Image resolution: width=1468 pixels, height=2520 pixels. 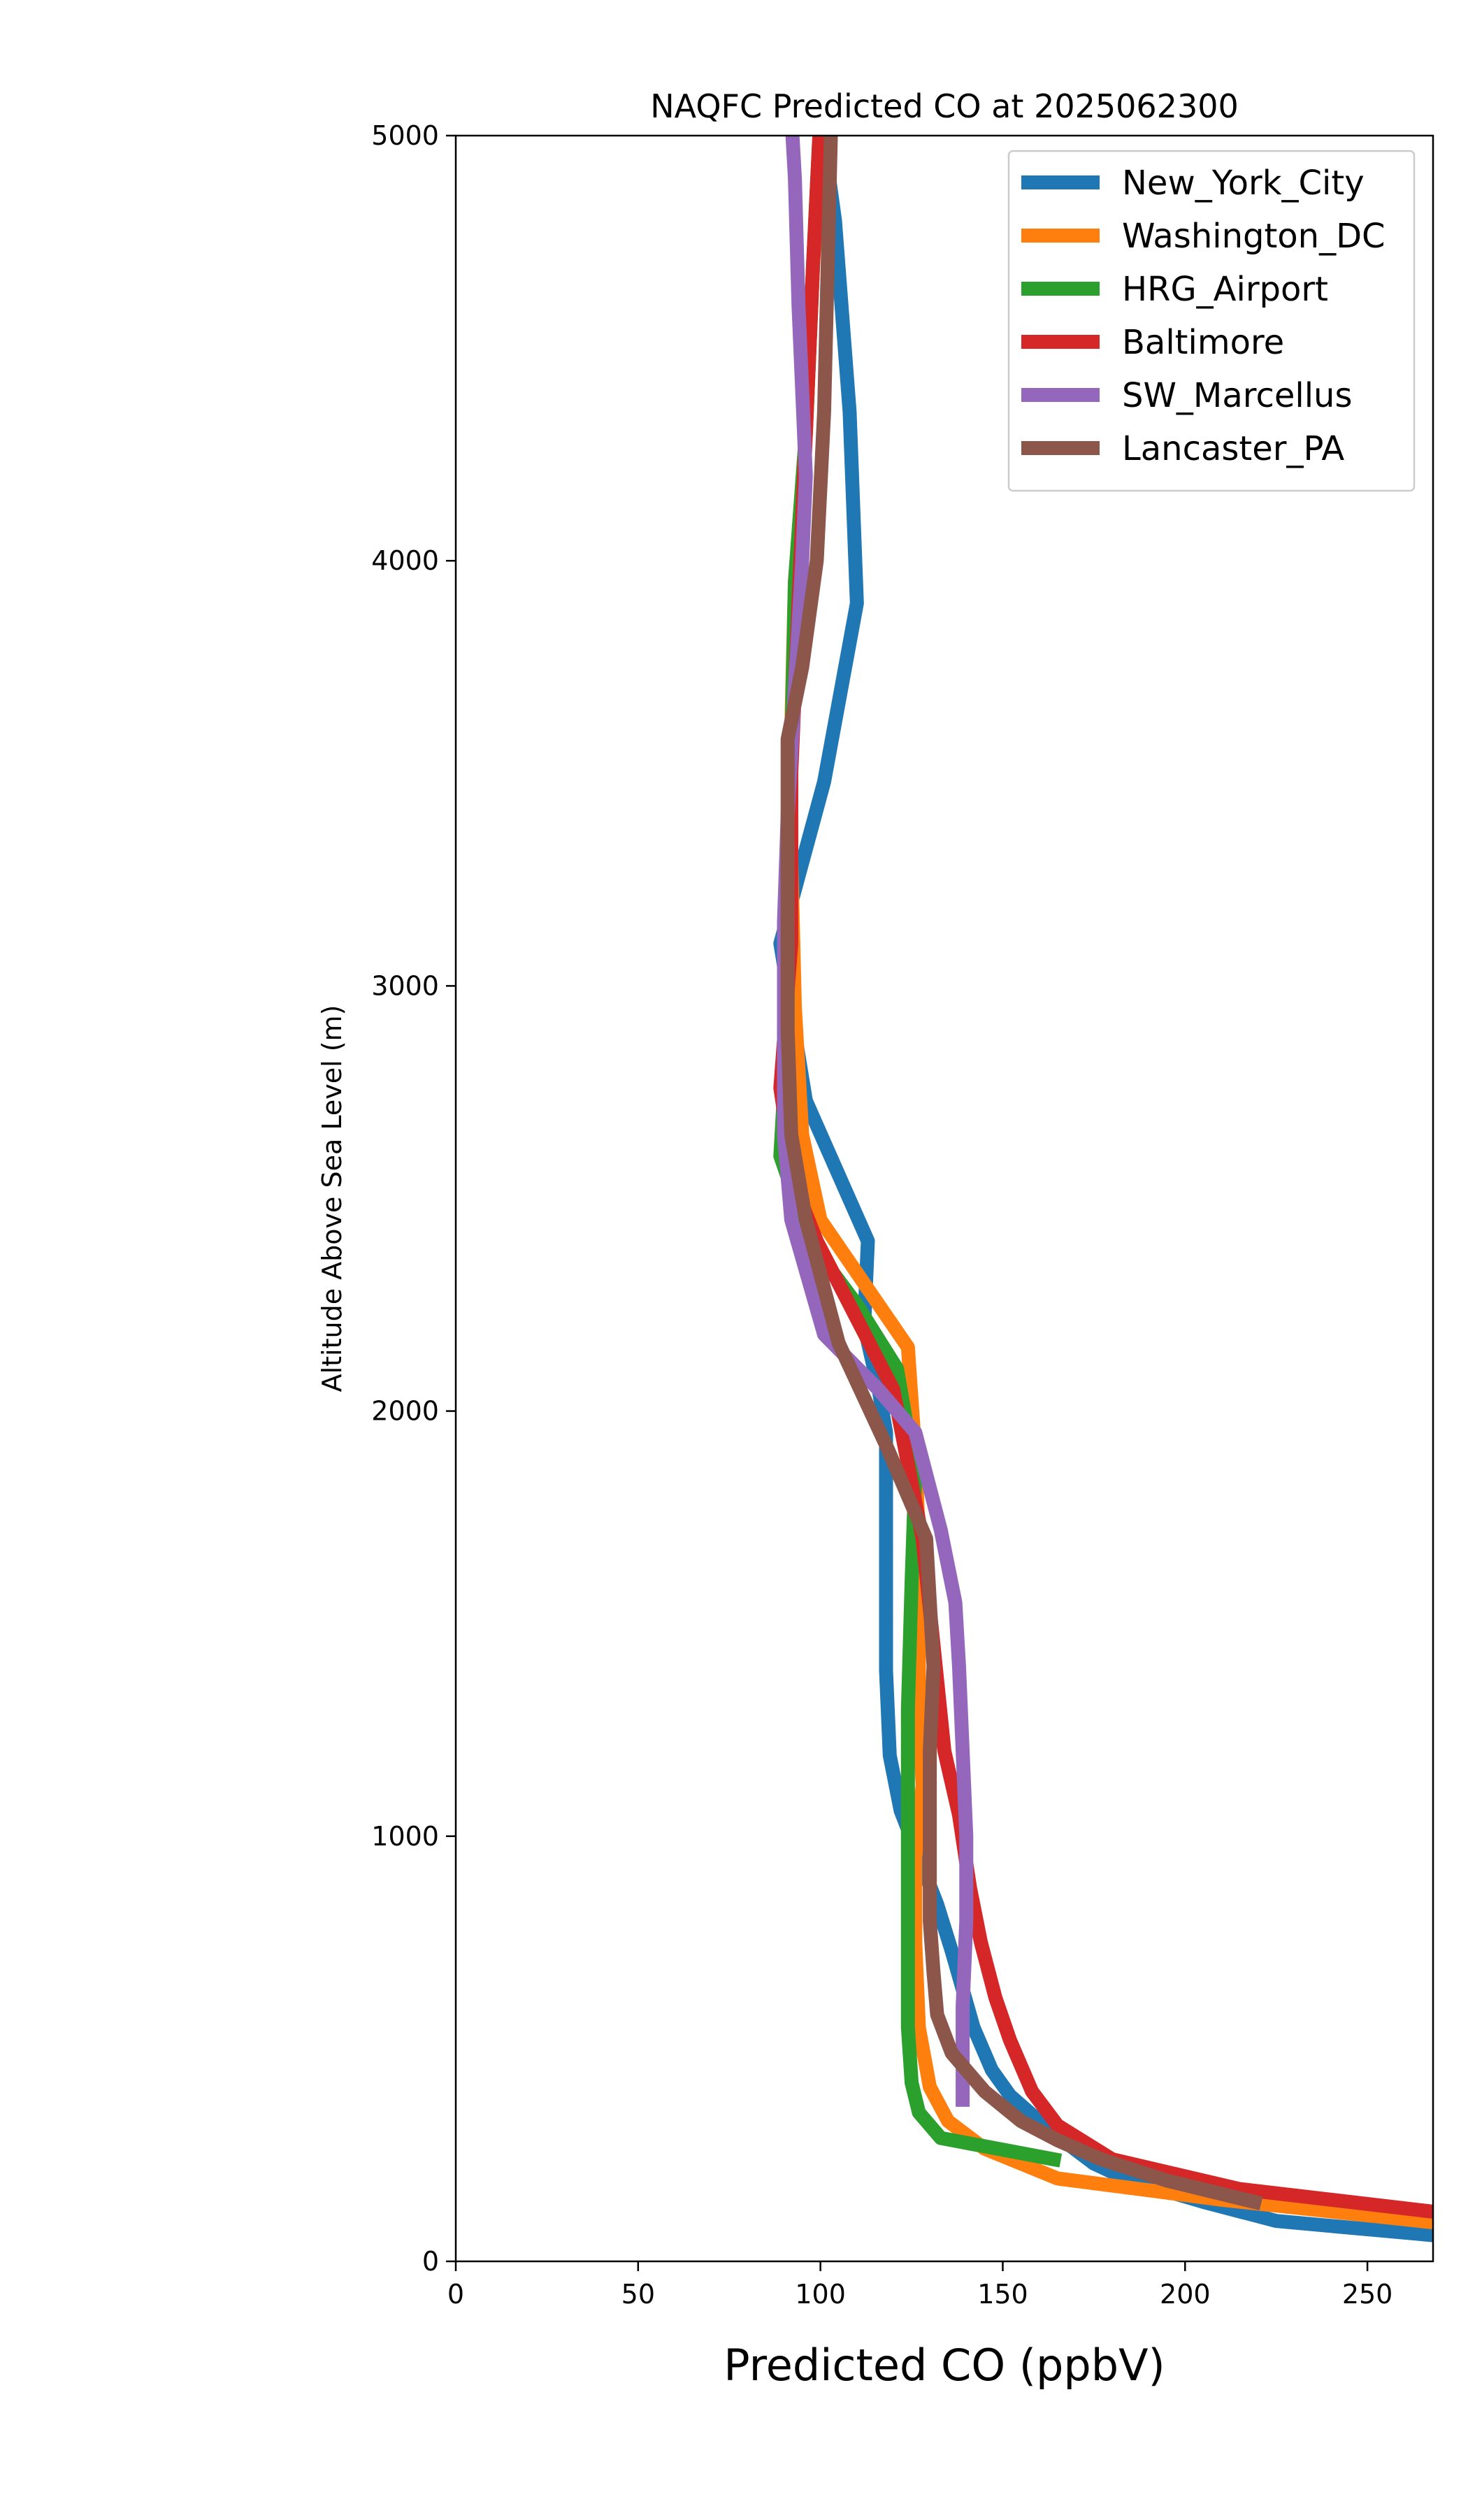 I want to click on legend-label: New_York_City, so click(x=1243, y=184).